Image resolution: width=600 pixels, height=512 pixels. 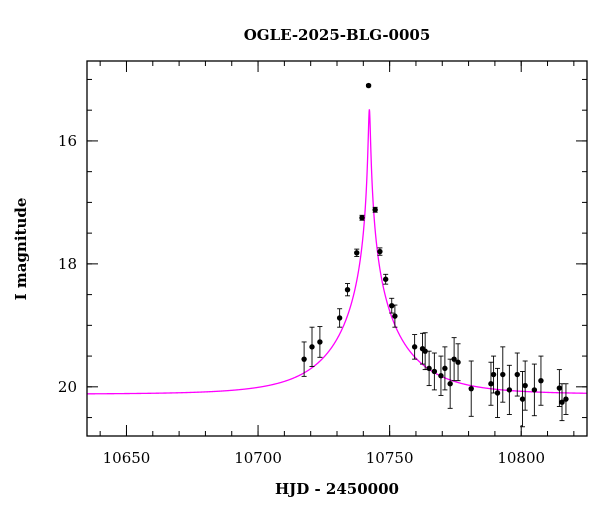 What do you see at coordinates (67, 141) in the screenshot?
I see `y-tick-label: 16` at bounding box center [67, 141].